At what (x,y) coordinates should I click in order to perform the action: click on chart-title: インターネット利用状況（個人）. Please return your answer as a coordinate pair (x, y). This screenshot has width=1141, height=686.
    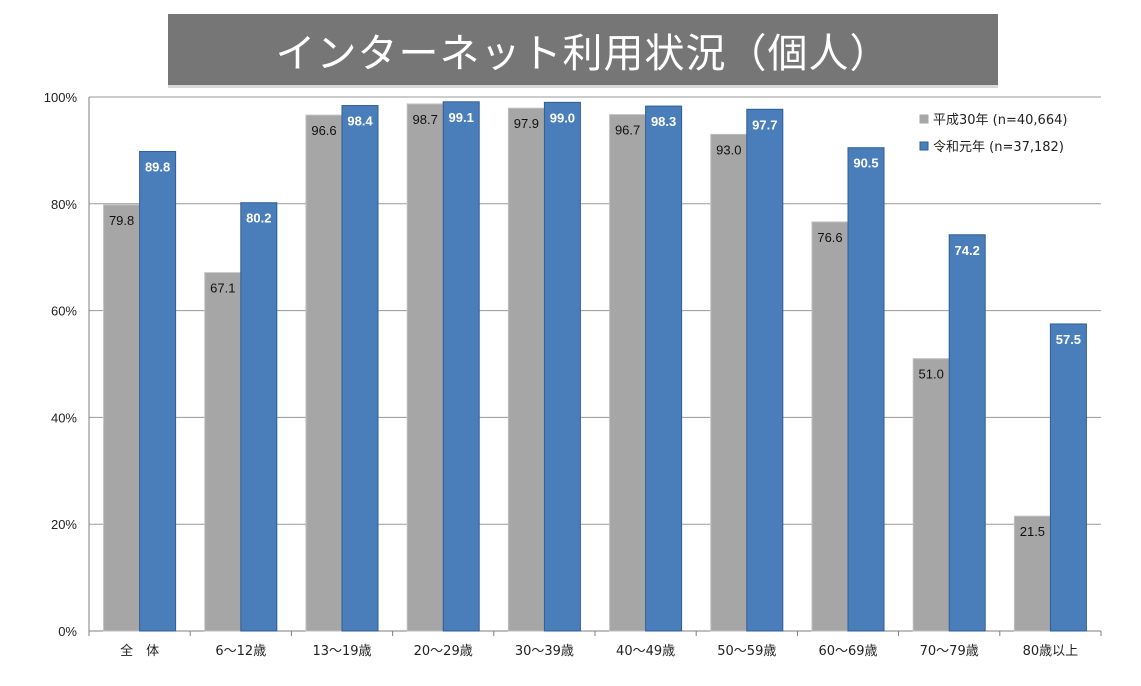
    Looking at the image, I should click on (583, 53).